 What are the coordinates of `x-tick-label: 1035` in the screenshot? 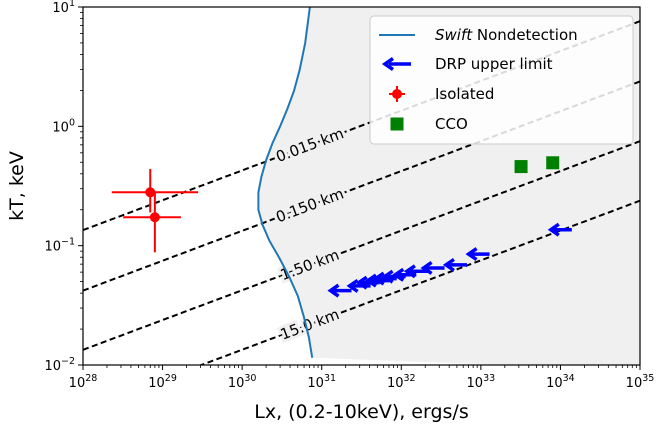 It's located at (640, 382).